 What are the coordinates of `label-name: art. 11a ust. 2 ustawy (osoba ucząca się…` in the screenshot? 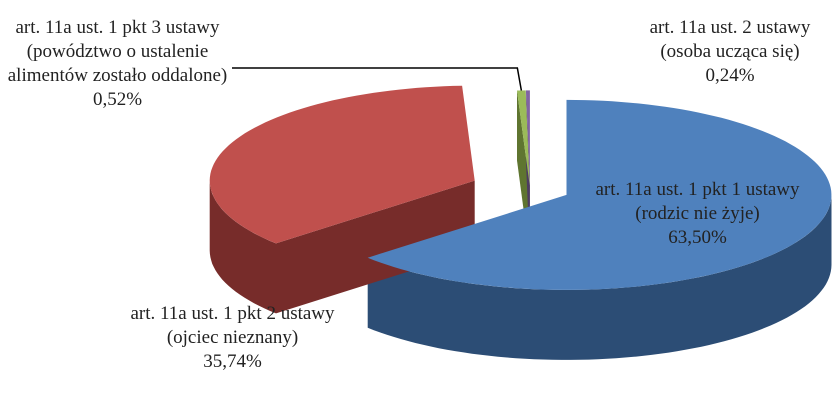 It's located at (730, 39).